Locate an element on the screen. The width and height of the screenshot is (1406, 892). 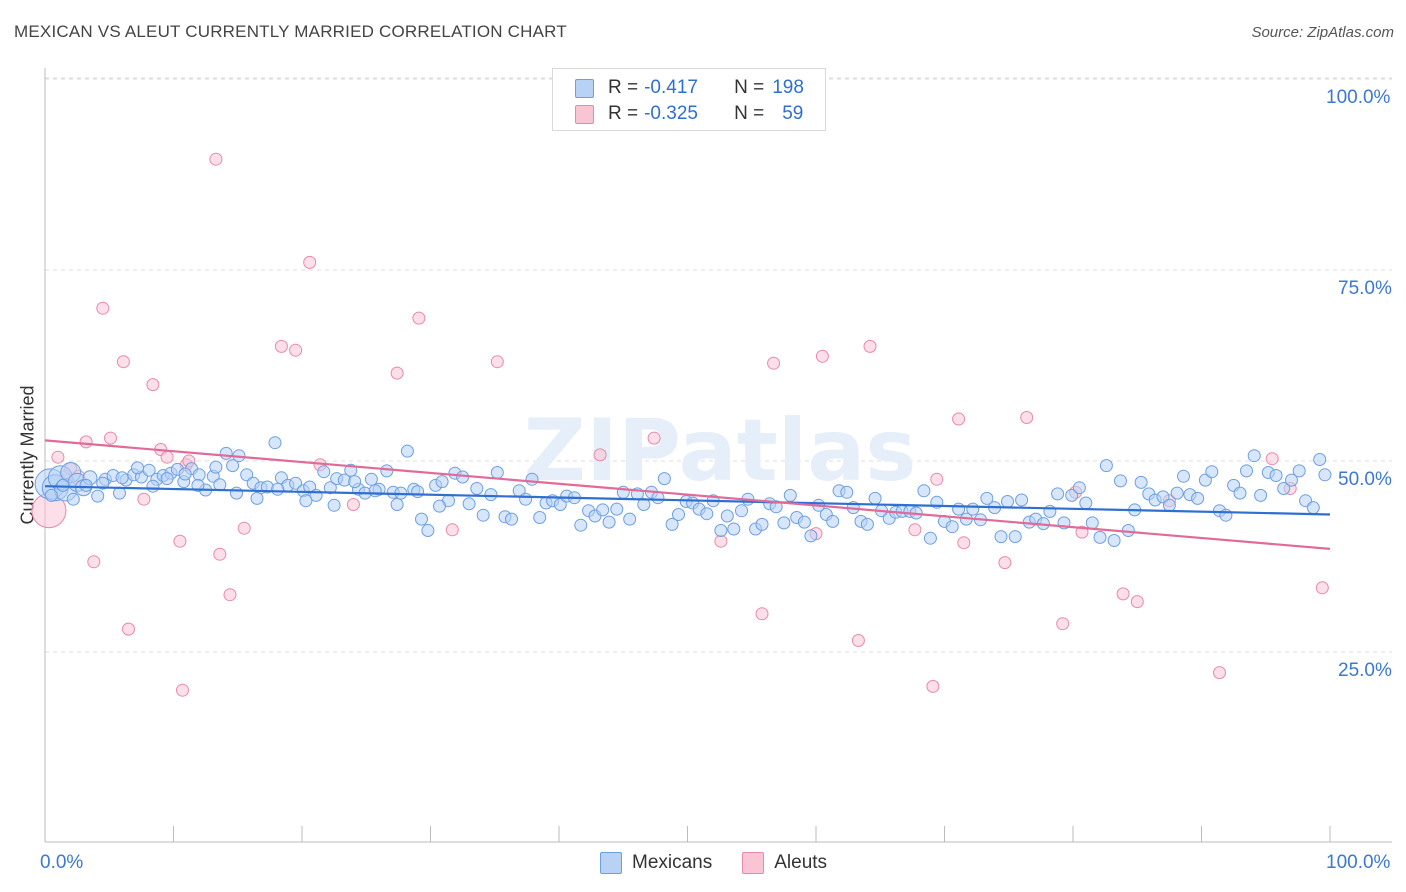
aleut-trend-line is located at coordinates (687, 494).